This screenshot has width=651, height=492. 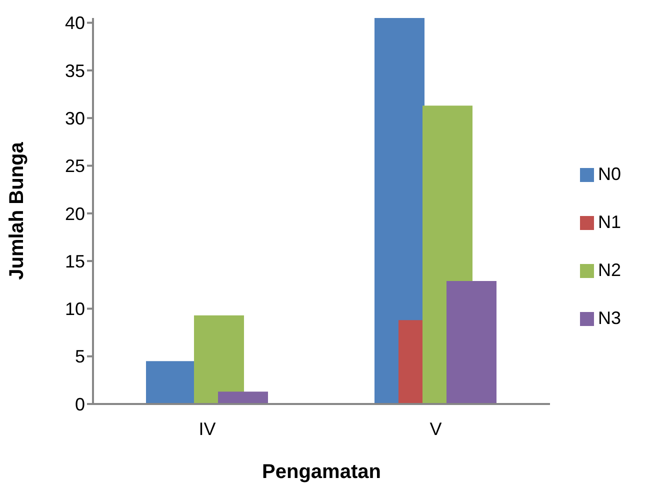 I want to click on y-axis-title: Jumlah Bunga, so click(x=17, y=210).